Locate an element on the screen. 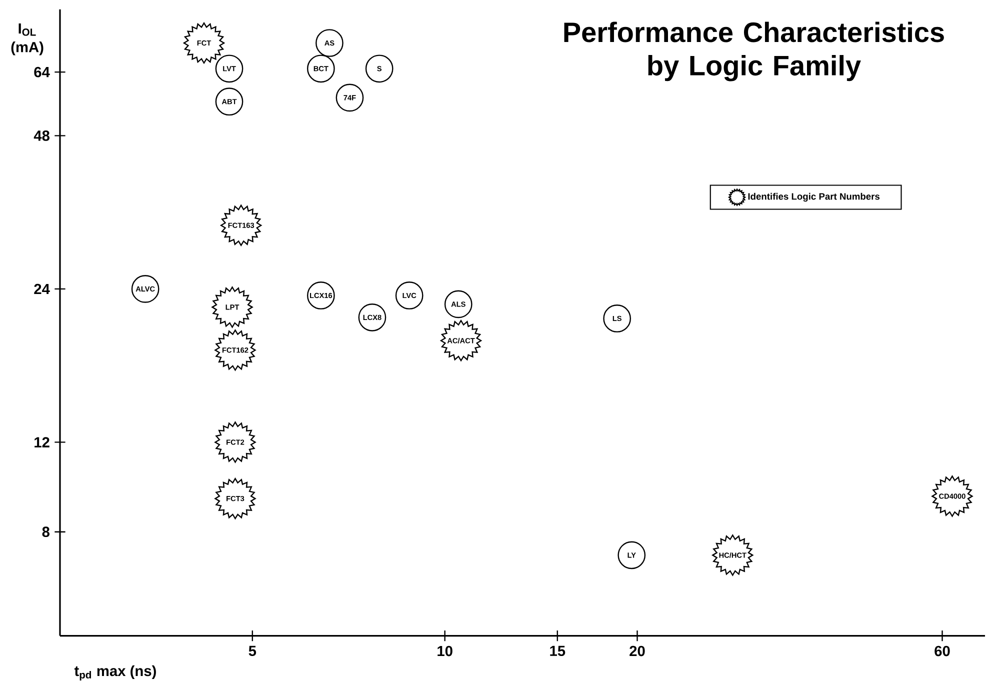 The width and height of the screenshot is (993, 686). x-tick-label: 10 is located at coordinates (445, 651).